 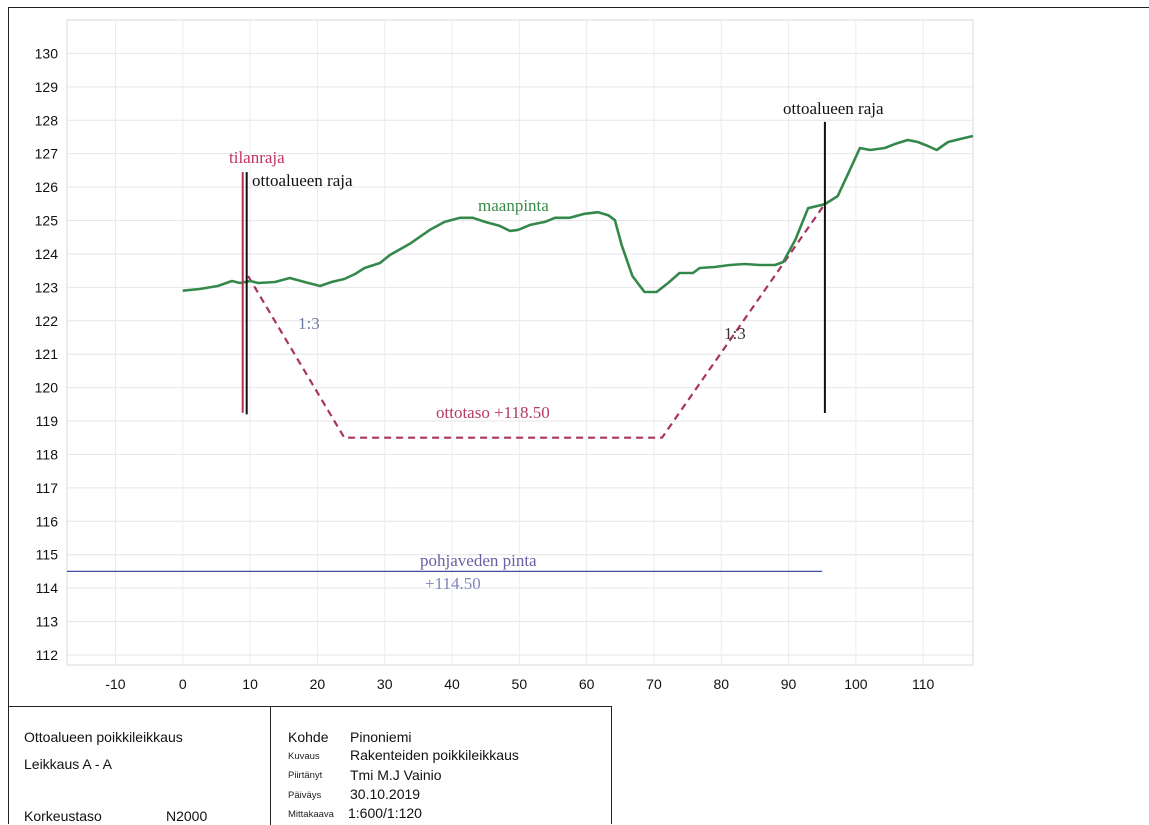 I want to click on x-tick-label: 100, so click(x=856, y=684).